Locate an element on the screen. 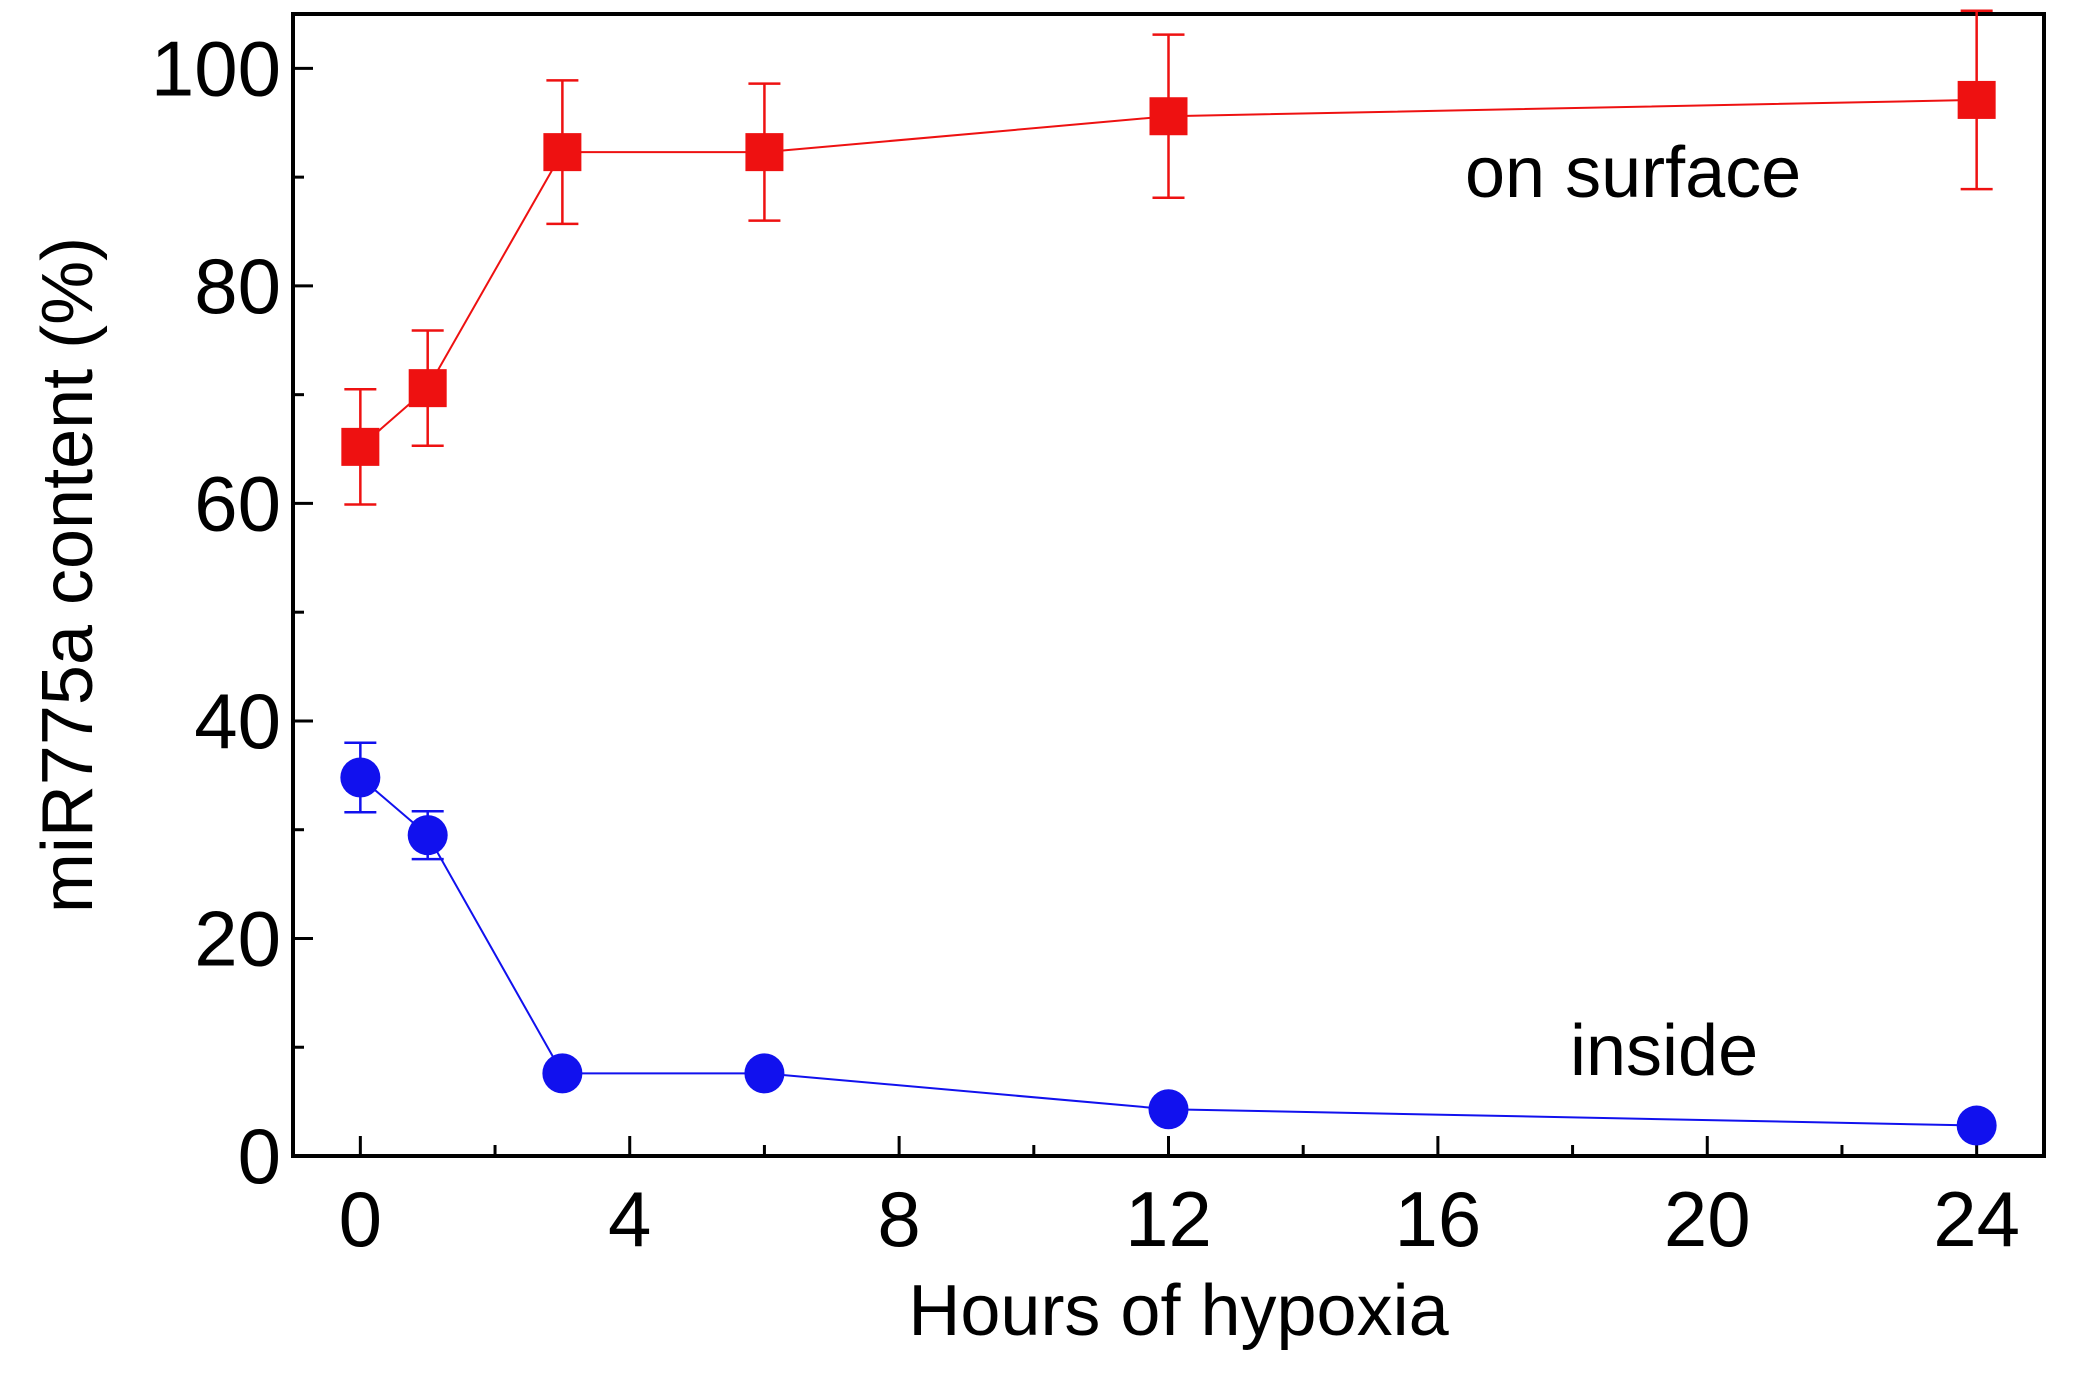 This screenshot has height=1384, width=2076. y-tick-label-40: 40 is located at coordinates (237, 721).